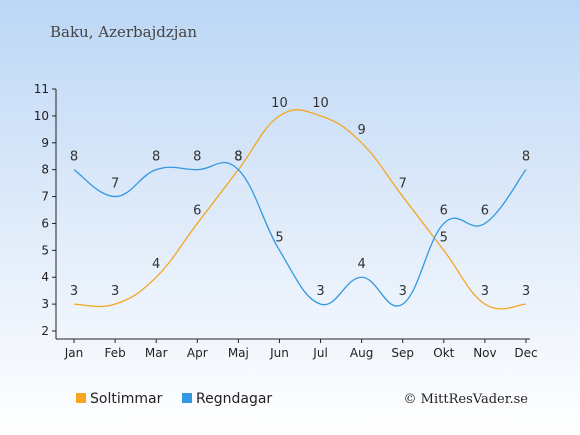  What do you see at coordinates (126, 399) in the screenshot?
I see `legend-label-soltimmar: Soltimmar` at bounding box center [126, 399].